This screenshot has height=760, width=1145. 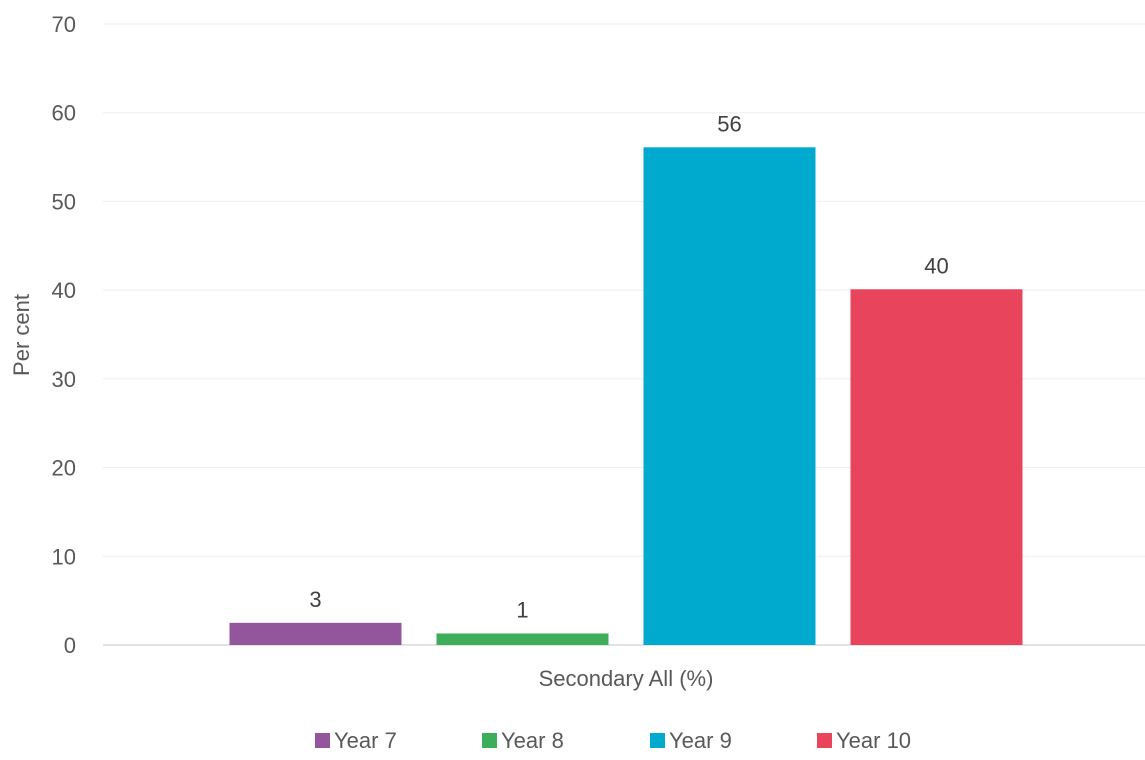 What do you see at coordinates (64, 201) in the screenshot?
I see `y-tick-label: 50` at bounding box center [64, 201].